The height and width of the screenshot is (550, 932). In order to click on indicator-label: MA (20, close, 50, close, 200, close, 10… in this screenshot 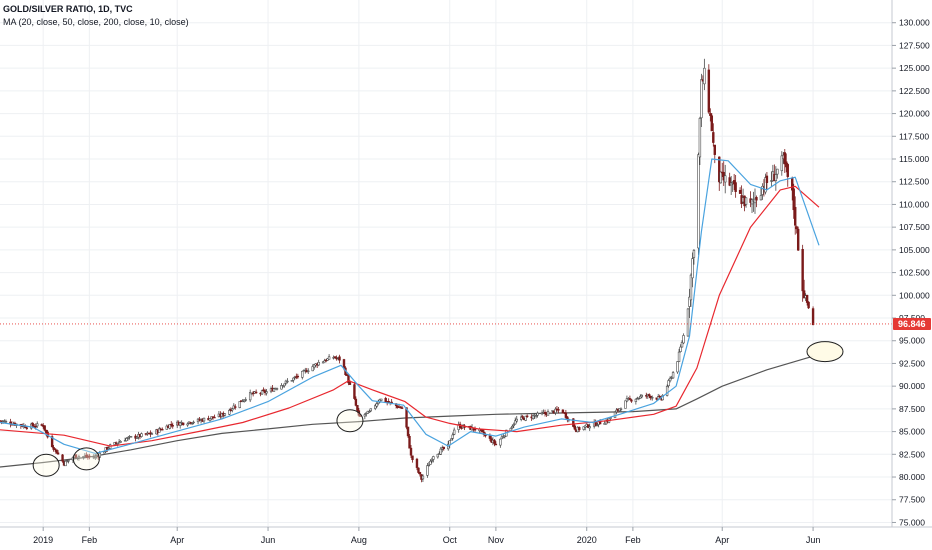, I will do `click(96, 22)`.